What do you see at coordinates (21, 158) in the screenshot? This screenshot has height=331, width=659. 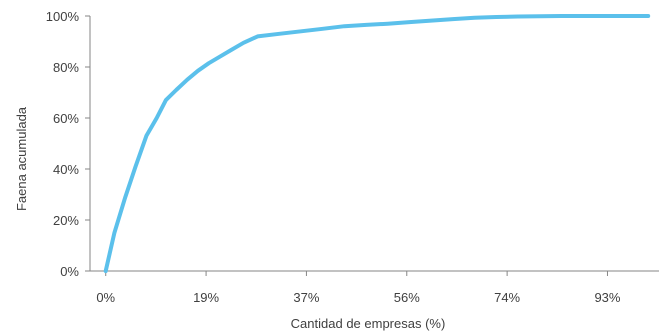 I see `y-axis-title: Faena acumulada` at bounding box center [21, 158].